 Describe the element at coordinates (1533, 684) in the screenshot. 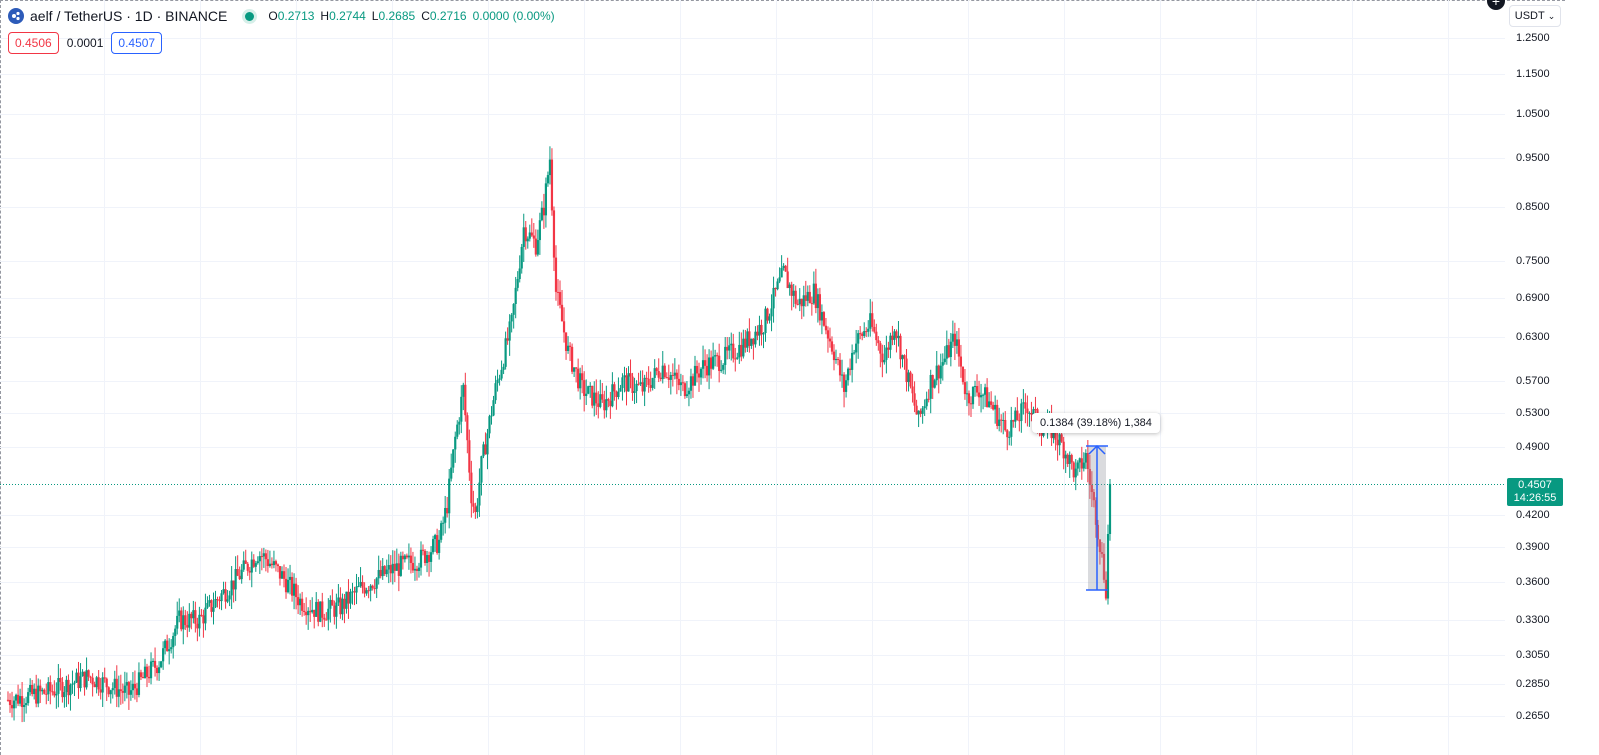

I see `price-axis-label: 0.2850` at that location.